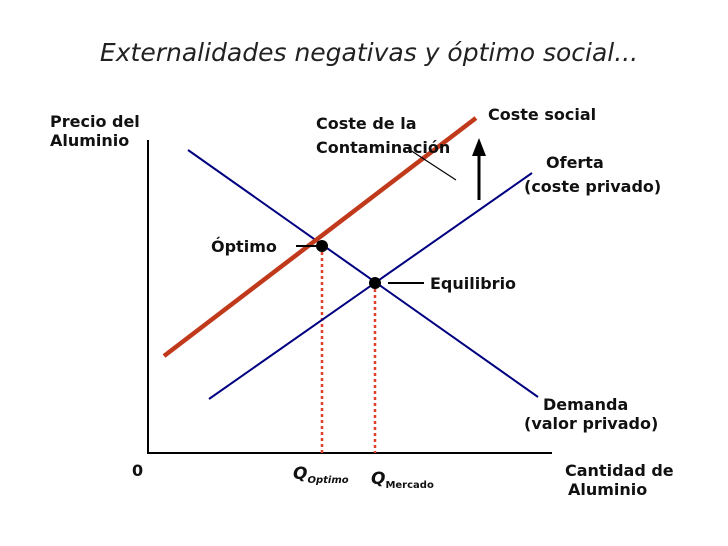 The width and height of the screenshot is (728, 546). I want to click on up-arrow-icon, so click(479, 147).